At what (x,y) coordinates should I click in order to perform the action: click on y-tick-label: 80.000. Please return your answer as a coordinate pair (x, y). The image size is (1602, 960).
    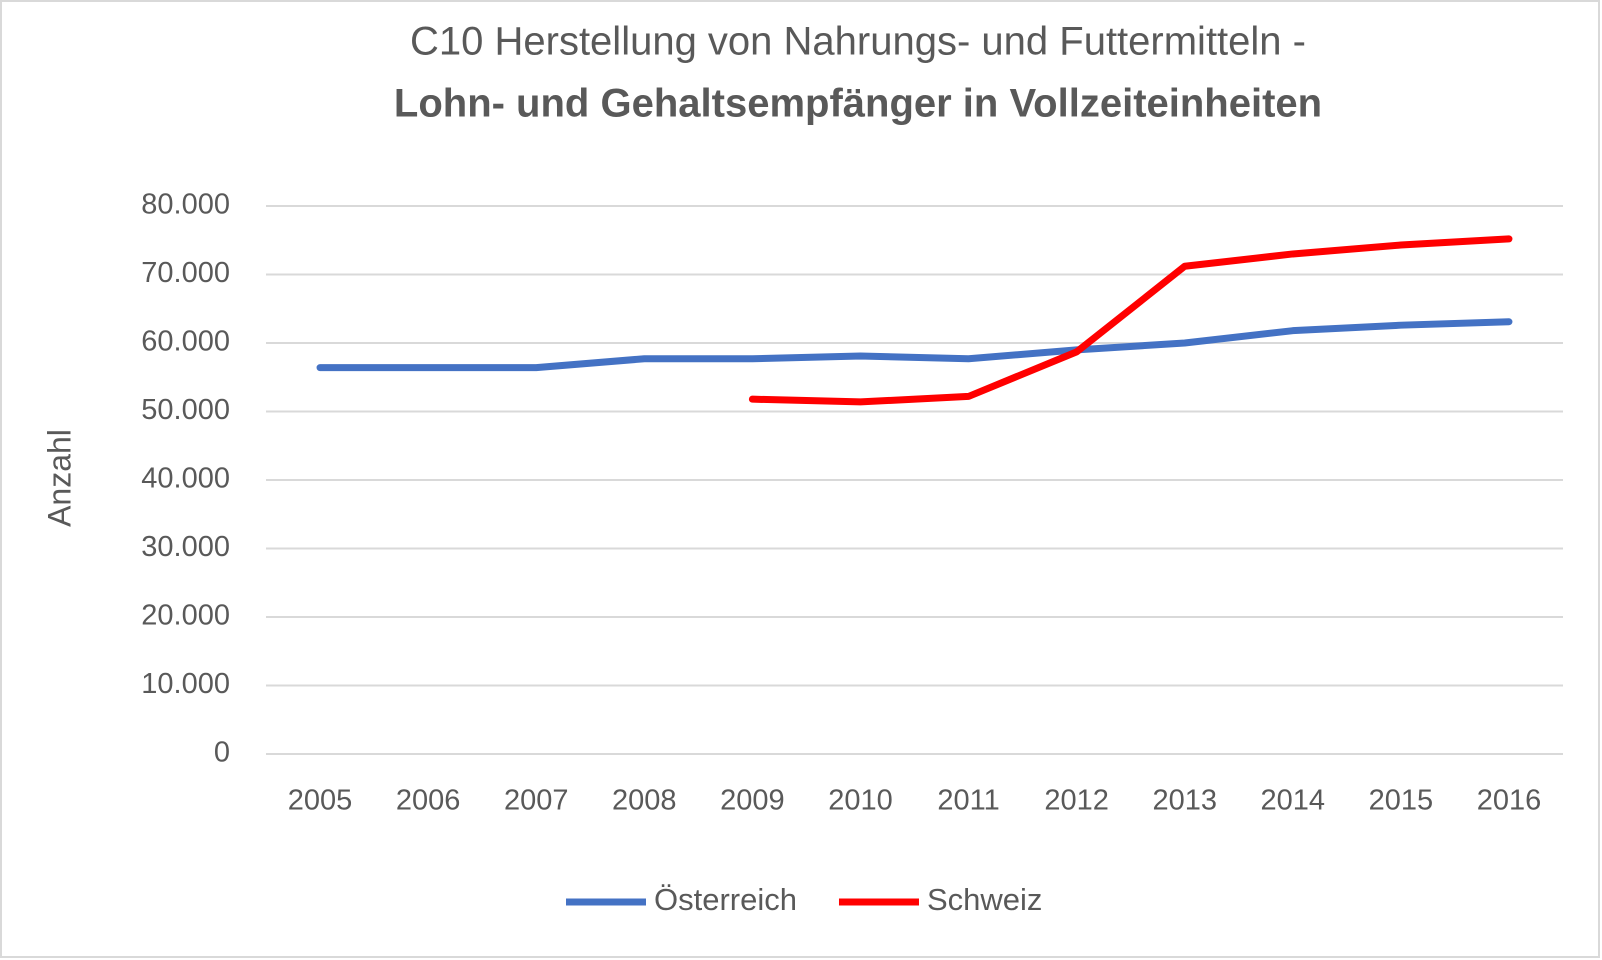
    Looking at the image, I should click on (185, 205).